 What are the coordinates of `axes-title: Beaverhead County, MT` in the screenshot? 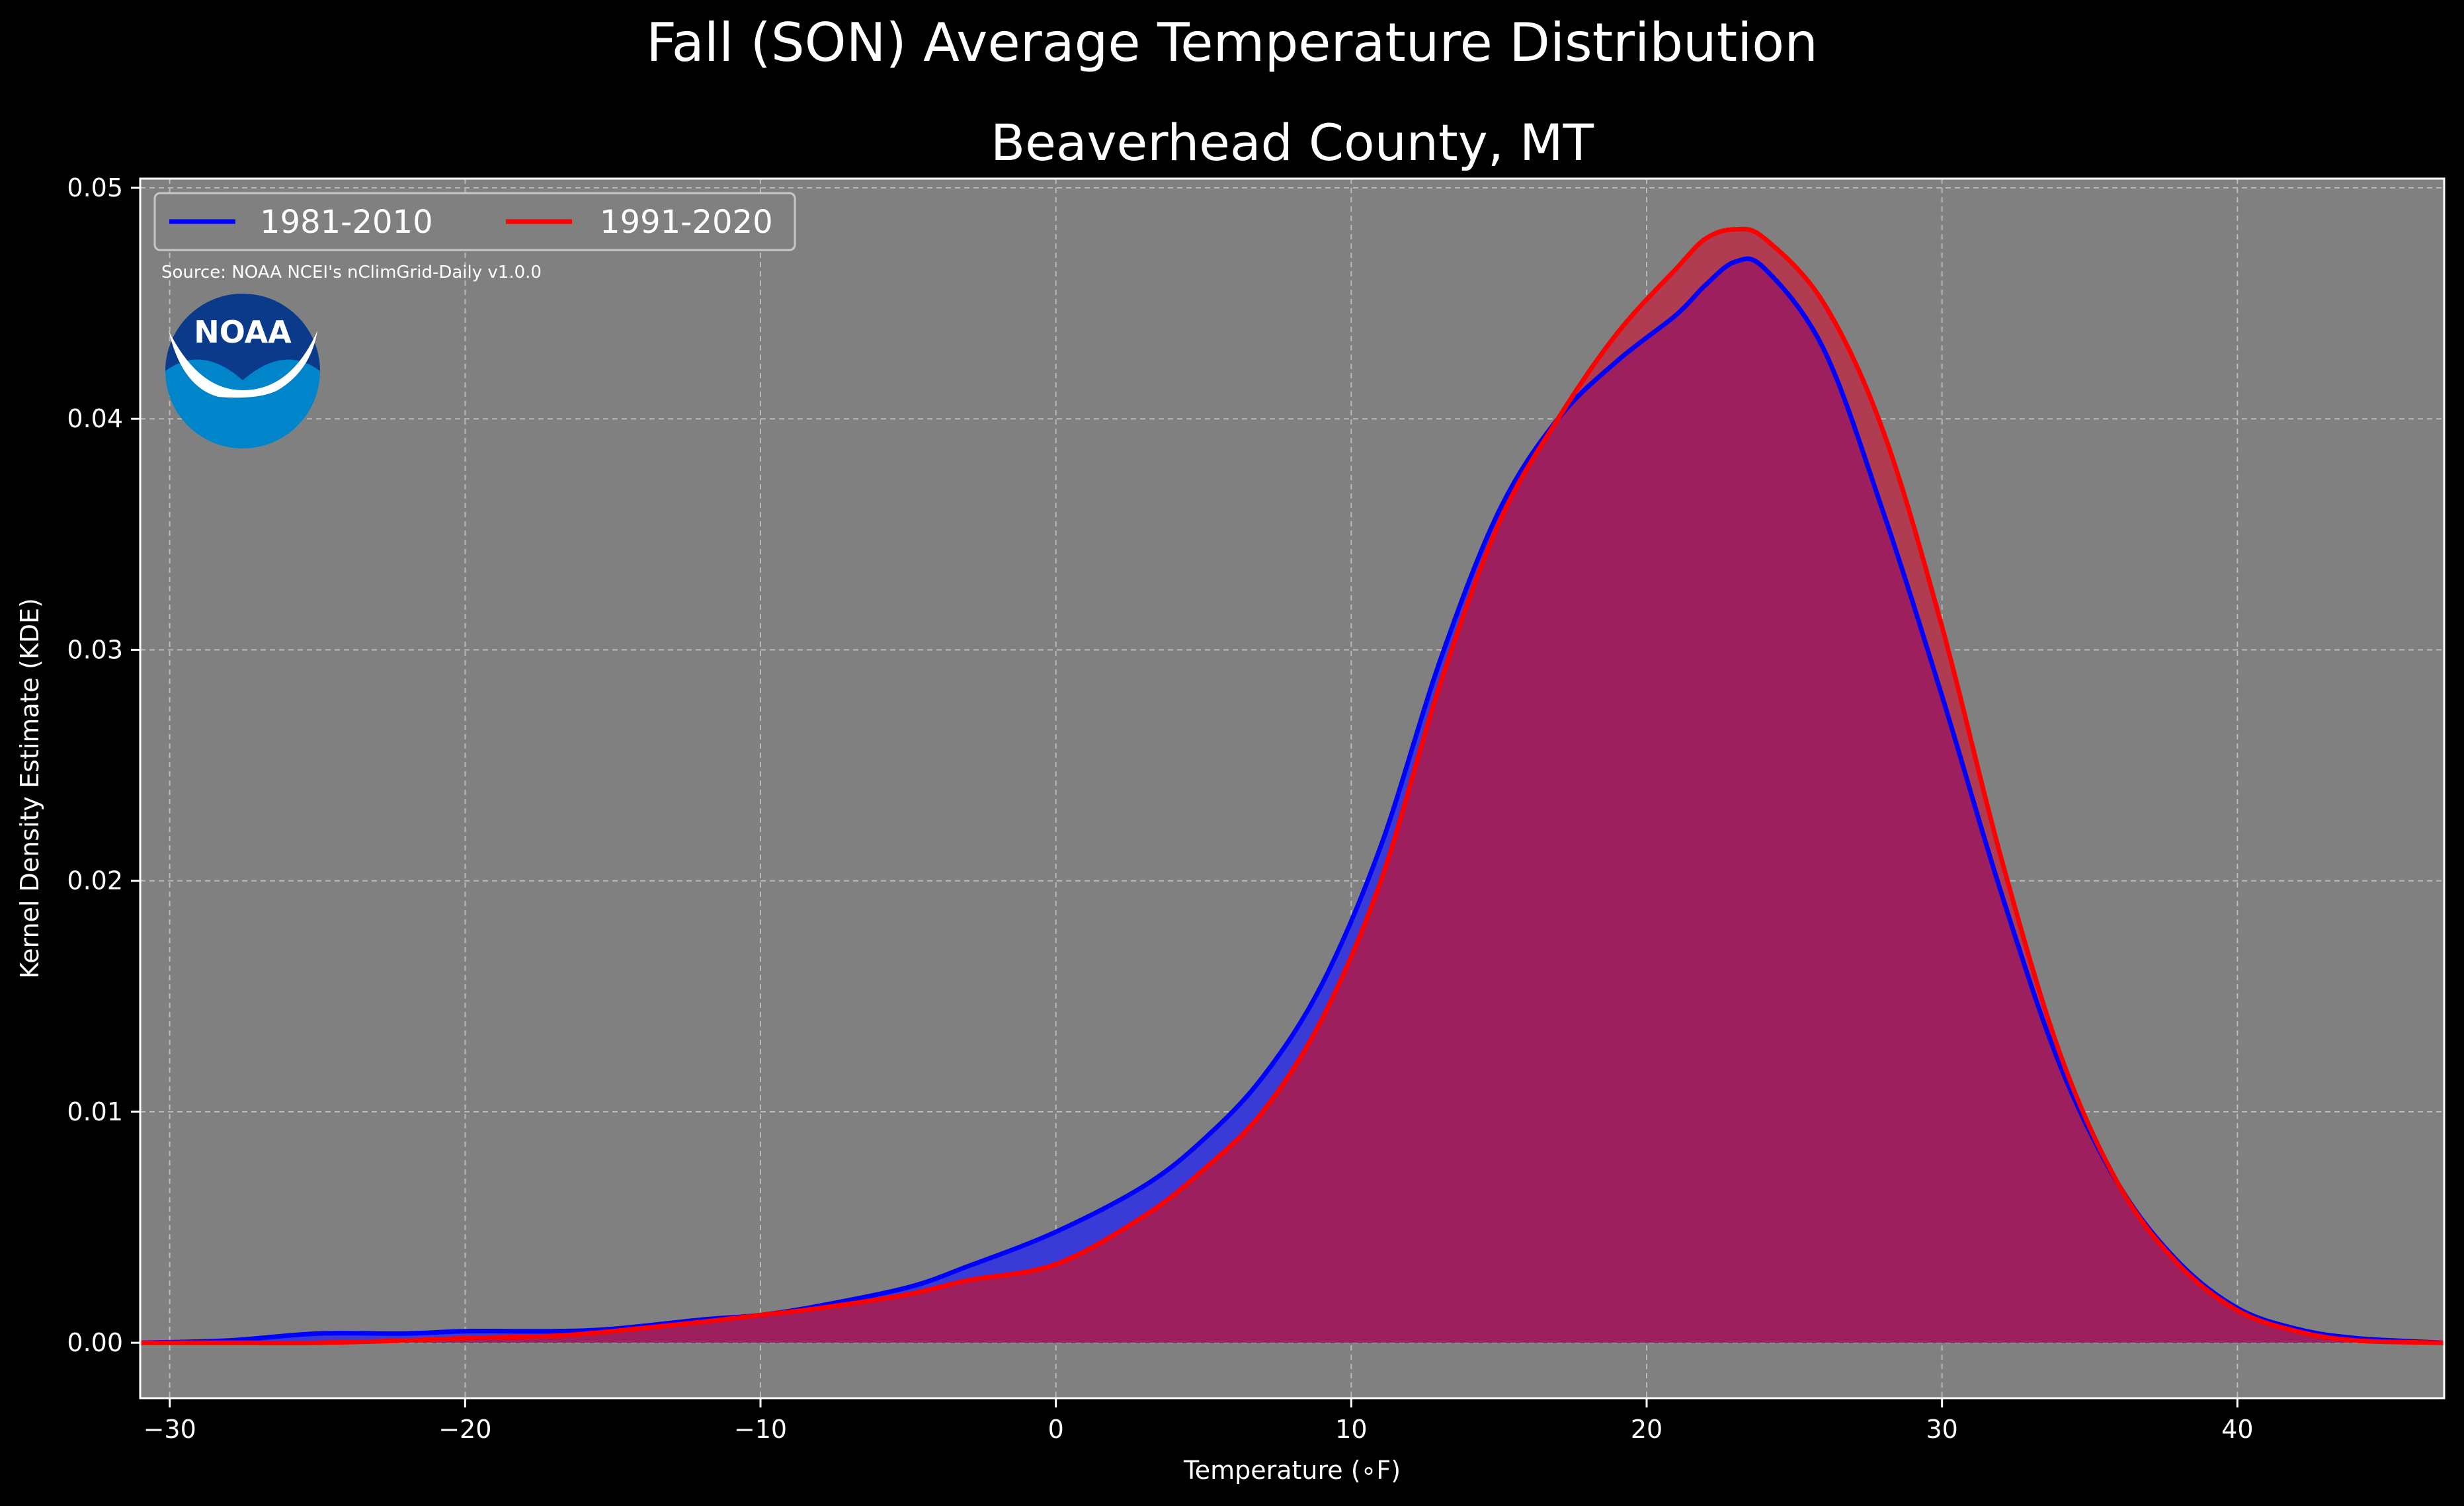 It's located at (1292, 142).